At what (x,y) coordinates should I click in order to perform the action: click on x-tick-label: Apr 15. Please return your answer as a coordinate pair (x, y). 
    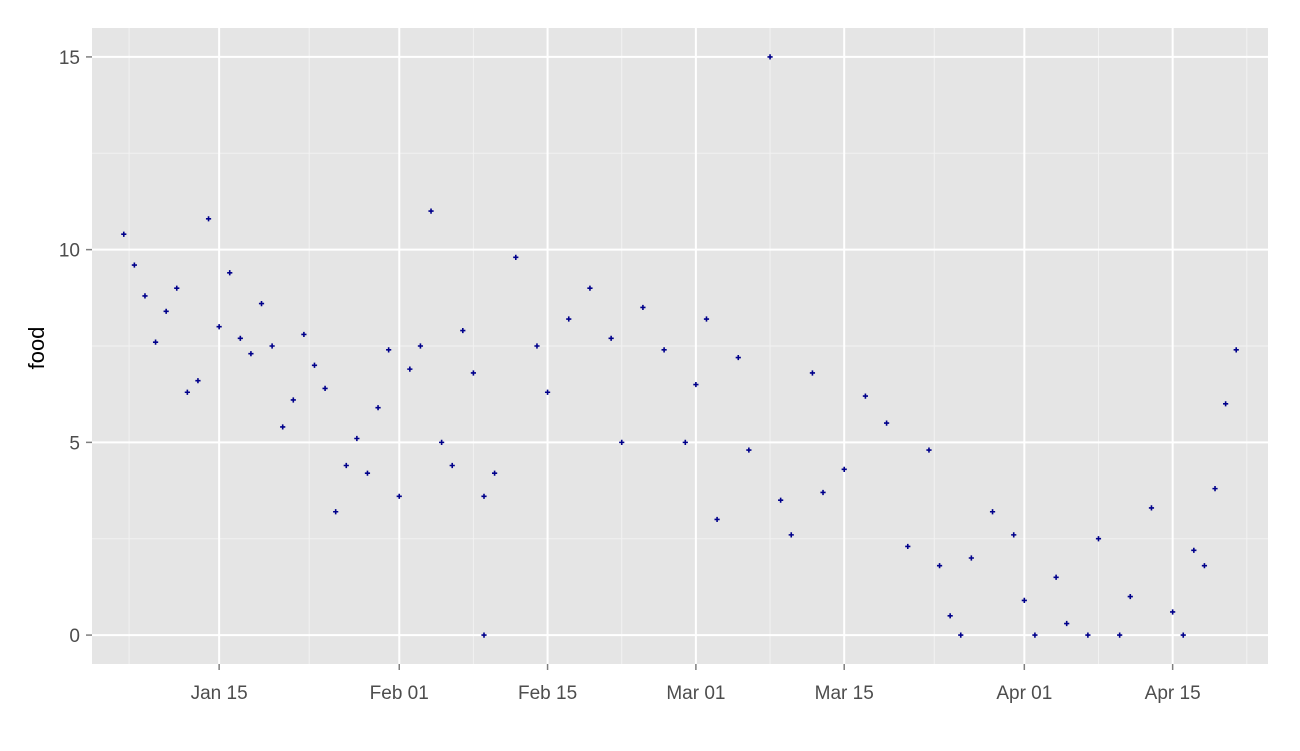
    Looking at the image, I should click on (1173, 693).